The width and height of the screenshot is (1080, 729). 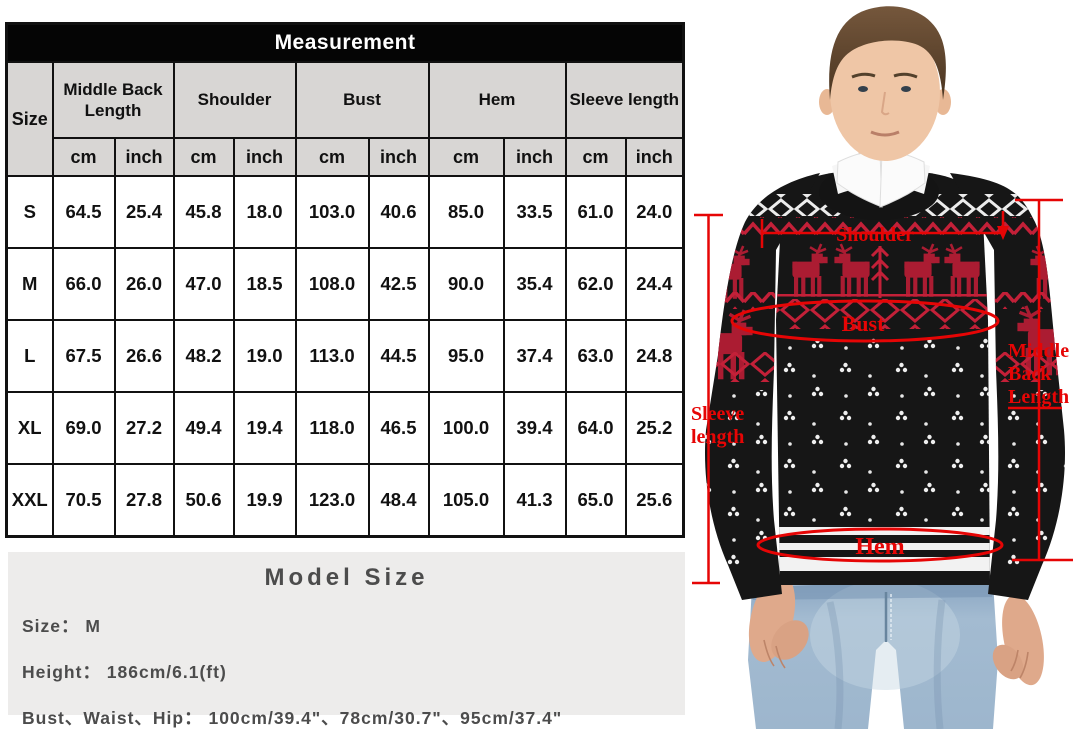 I want to click on cell: 103.0, so click(x=332, y=212).